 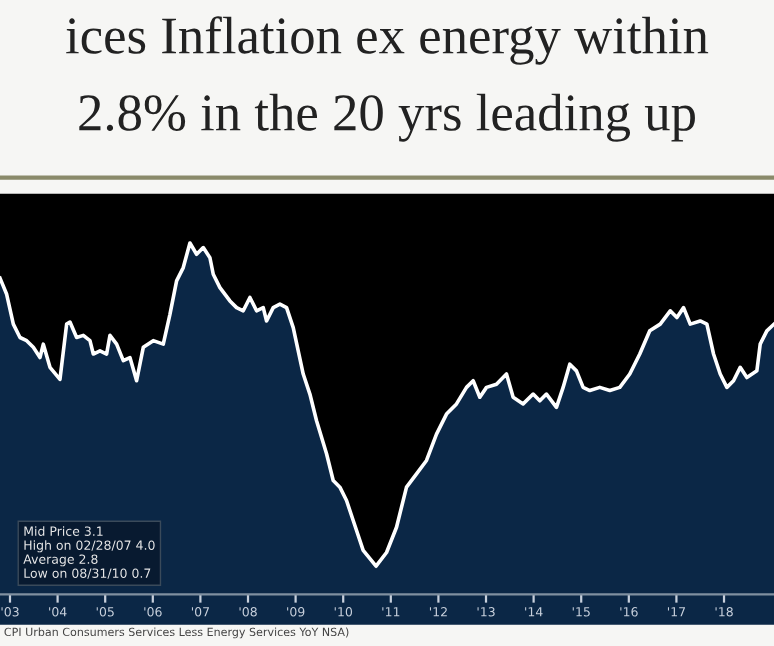 I want to click on chart-title: ices Inflation ex energy within, so click(x=387, y=40).